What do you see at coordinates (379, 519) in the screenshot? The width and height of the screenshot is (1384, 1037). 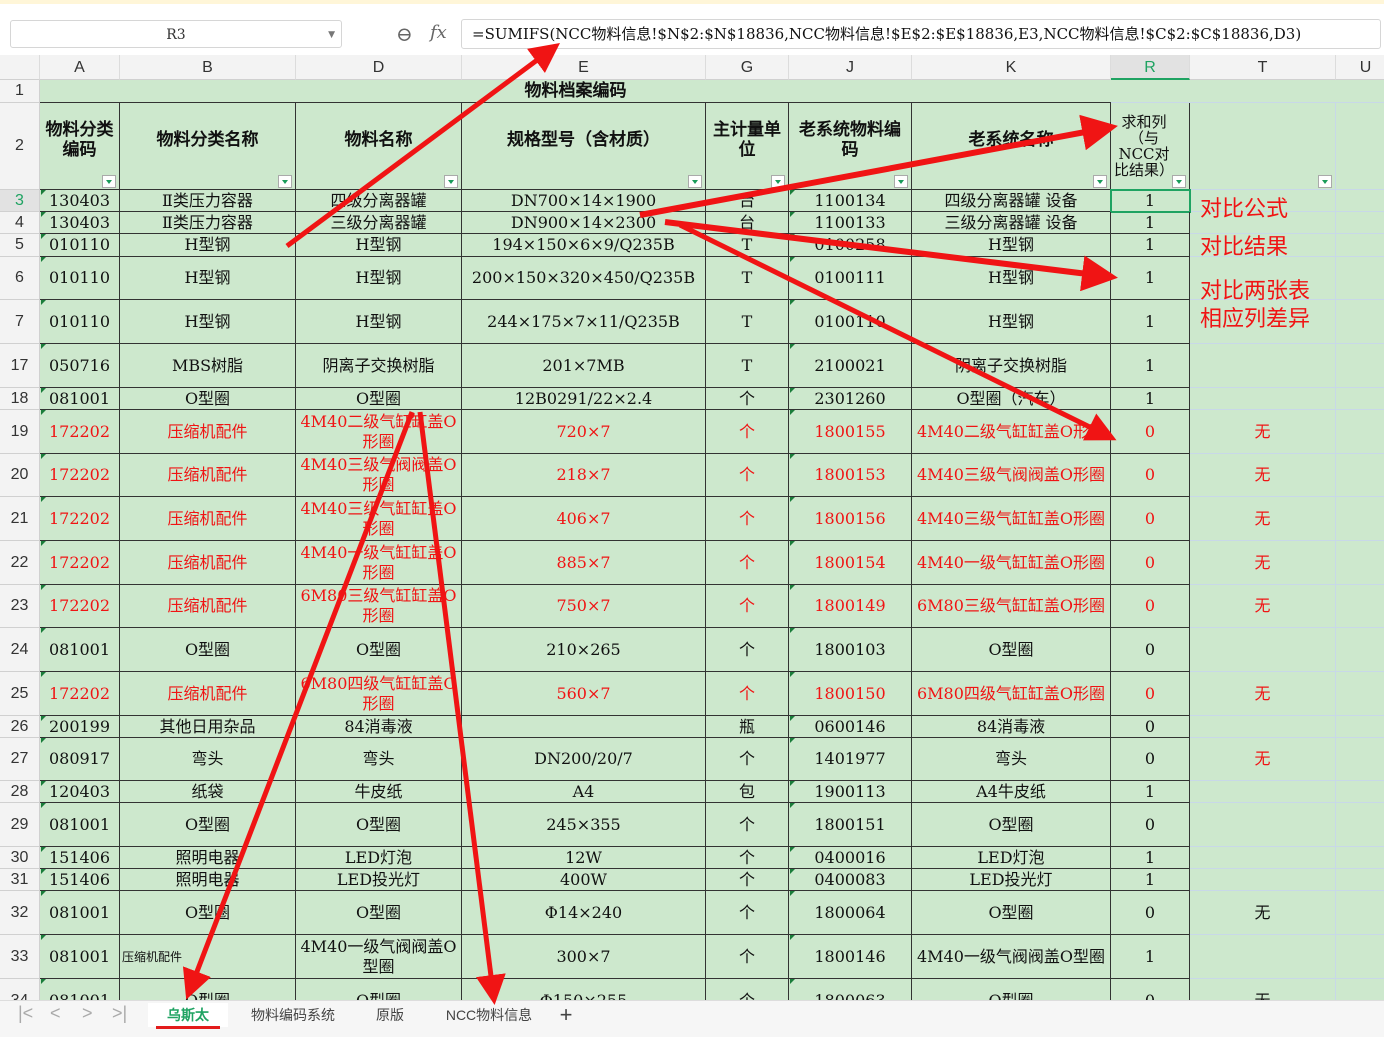 I see `cell-D21: 4M40三级气缸缸盖O形圈` at bounding box center [379, 519].